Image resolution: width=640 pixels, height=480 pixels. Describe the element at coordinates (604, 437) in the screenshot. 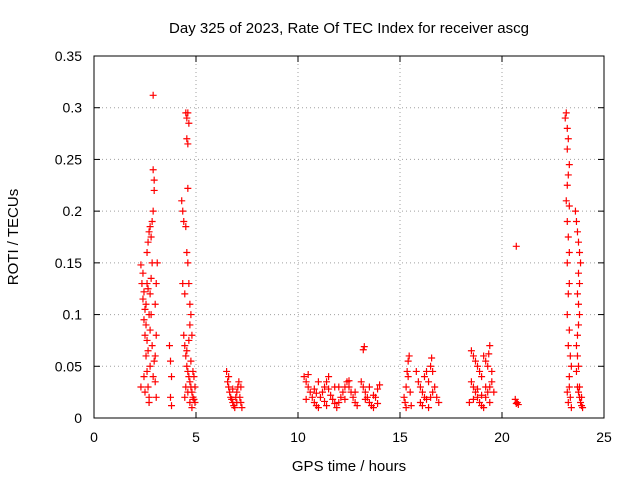

I see `x-tick-label: 25` at that location.